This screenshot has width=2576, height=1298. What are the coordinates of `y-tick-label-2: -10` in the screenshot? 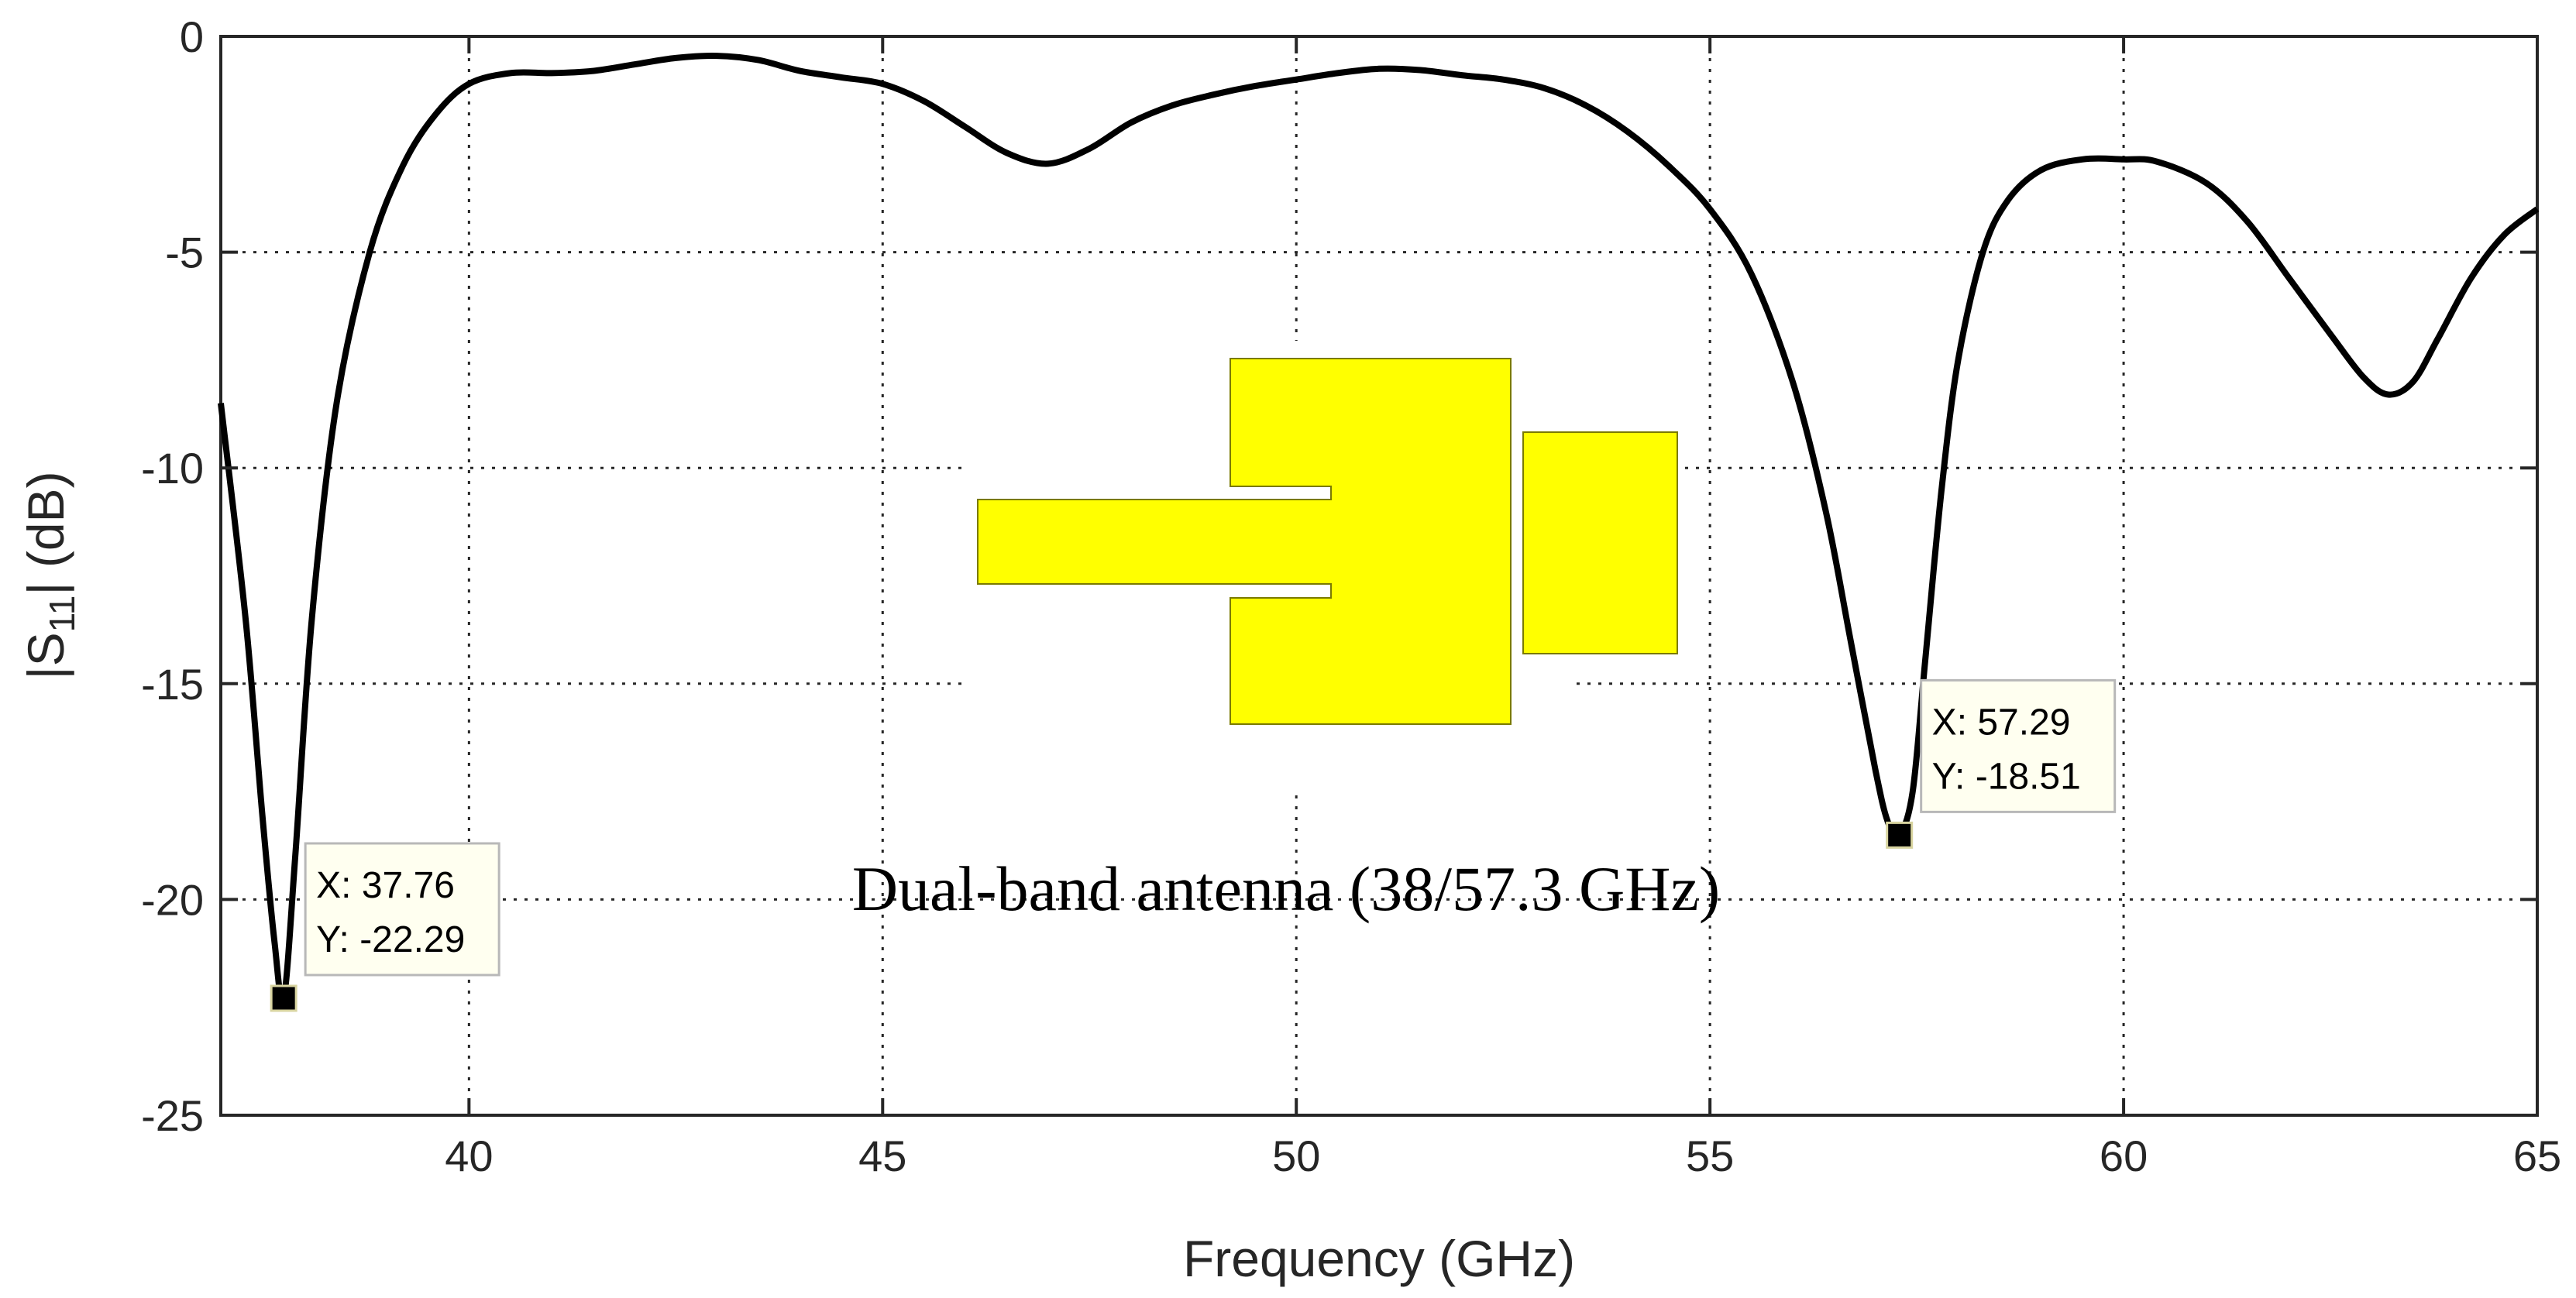 It's located at (172, 468).